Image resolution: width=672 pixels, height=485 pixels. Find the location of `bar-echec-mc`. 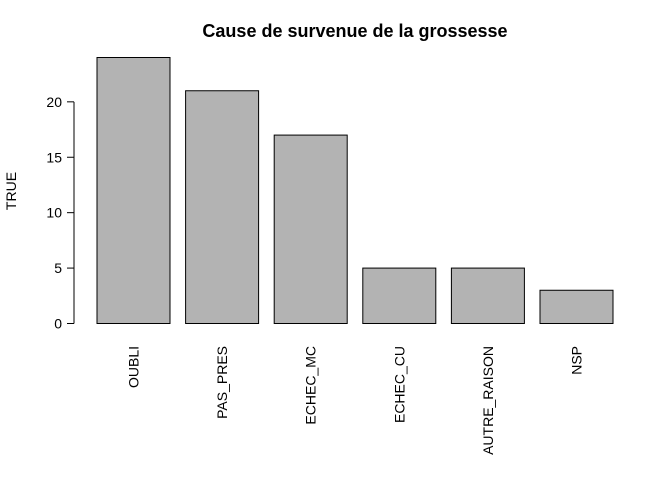

bar-echec-mc is located at coordinates (310, 229).